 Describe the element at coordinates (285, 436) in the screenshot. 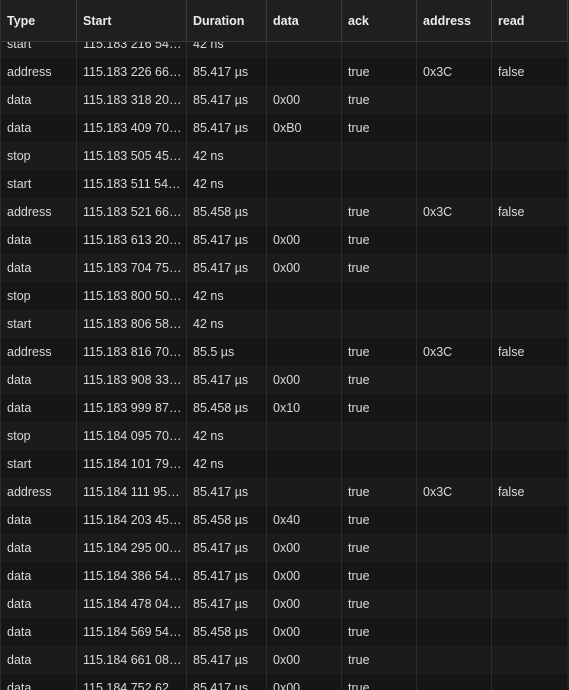

I see `table-row: stop 115.184 095 70… 42 ns` at that location.